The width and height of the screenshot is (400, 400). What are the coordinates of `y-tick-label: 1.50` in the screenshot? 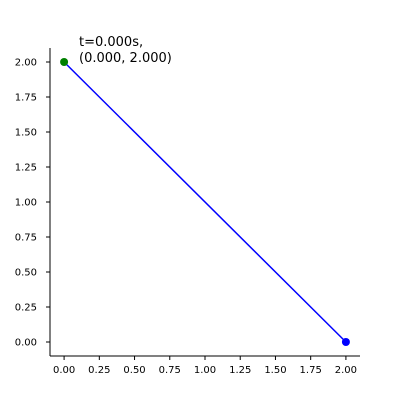 It's located at (26, 133).